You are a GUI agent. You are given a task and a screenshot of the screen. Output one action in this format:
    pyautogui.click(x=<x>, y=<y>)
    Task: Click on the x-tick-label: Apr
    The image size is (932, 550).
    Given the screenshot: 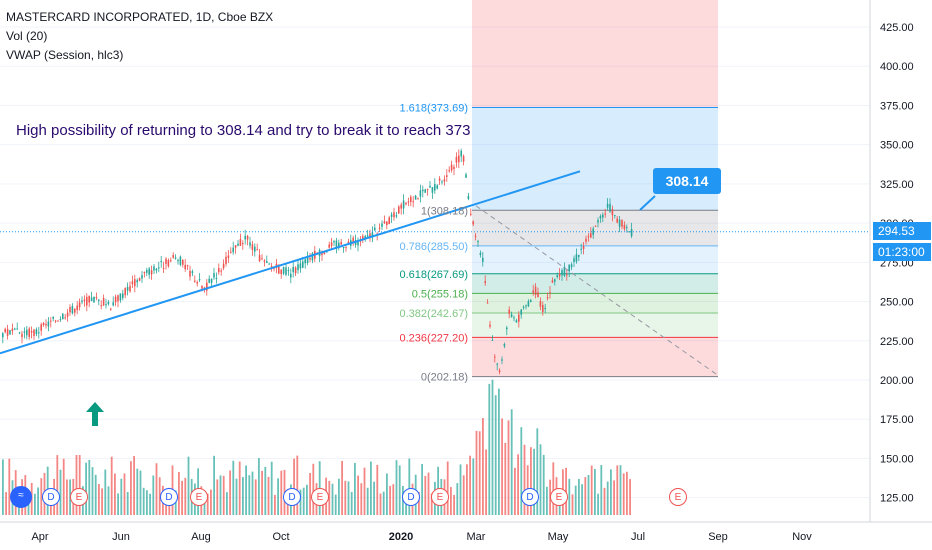 What is the action you would take?
    pyautogui.click(x=39, y=537)
    